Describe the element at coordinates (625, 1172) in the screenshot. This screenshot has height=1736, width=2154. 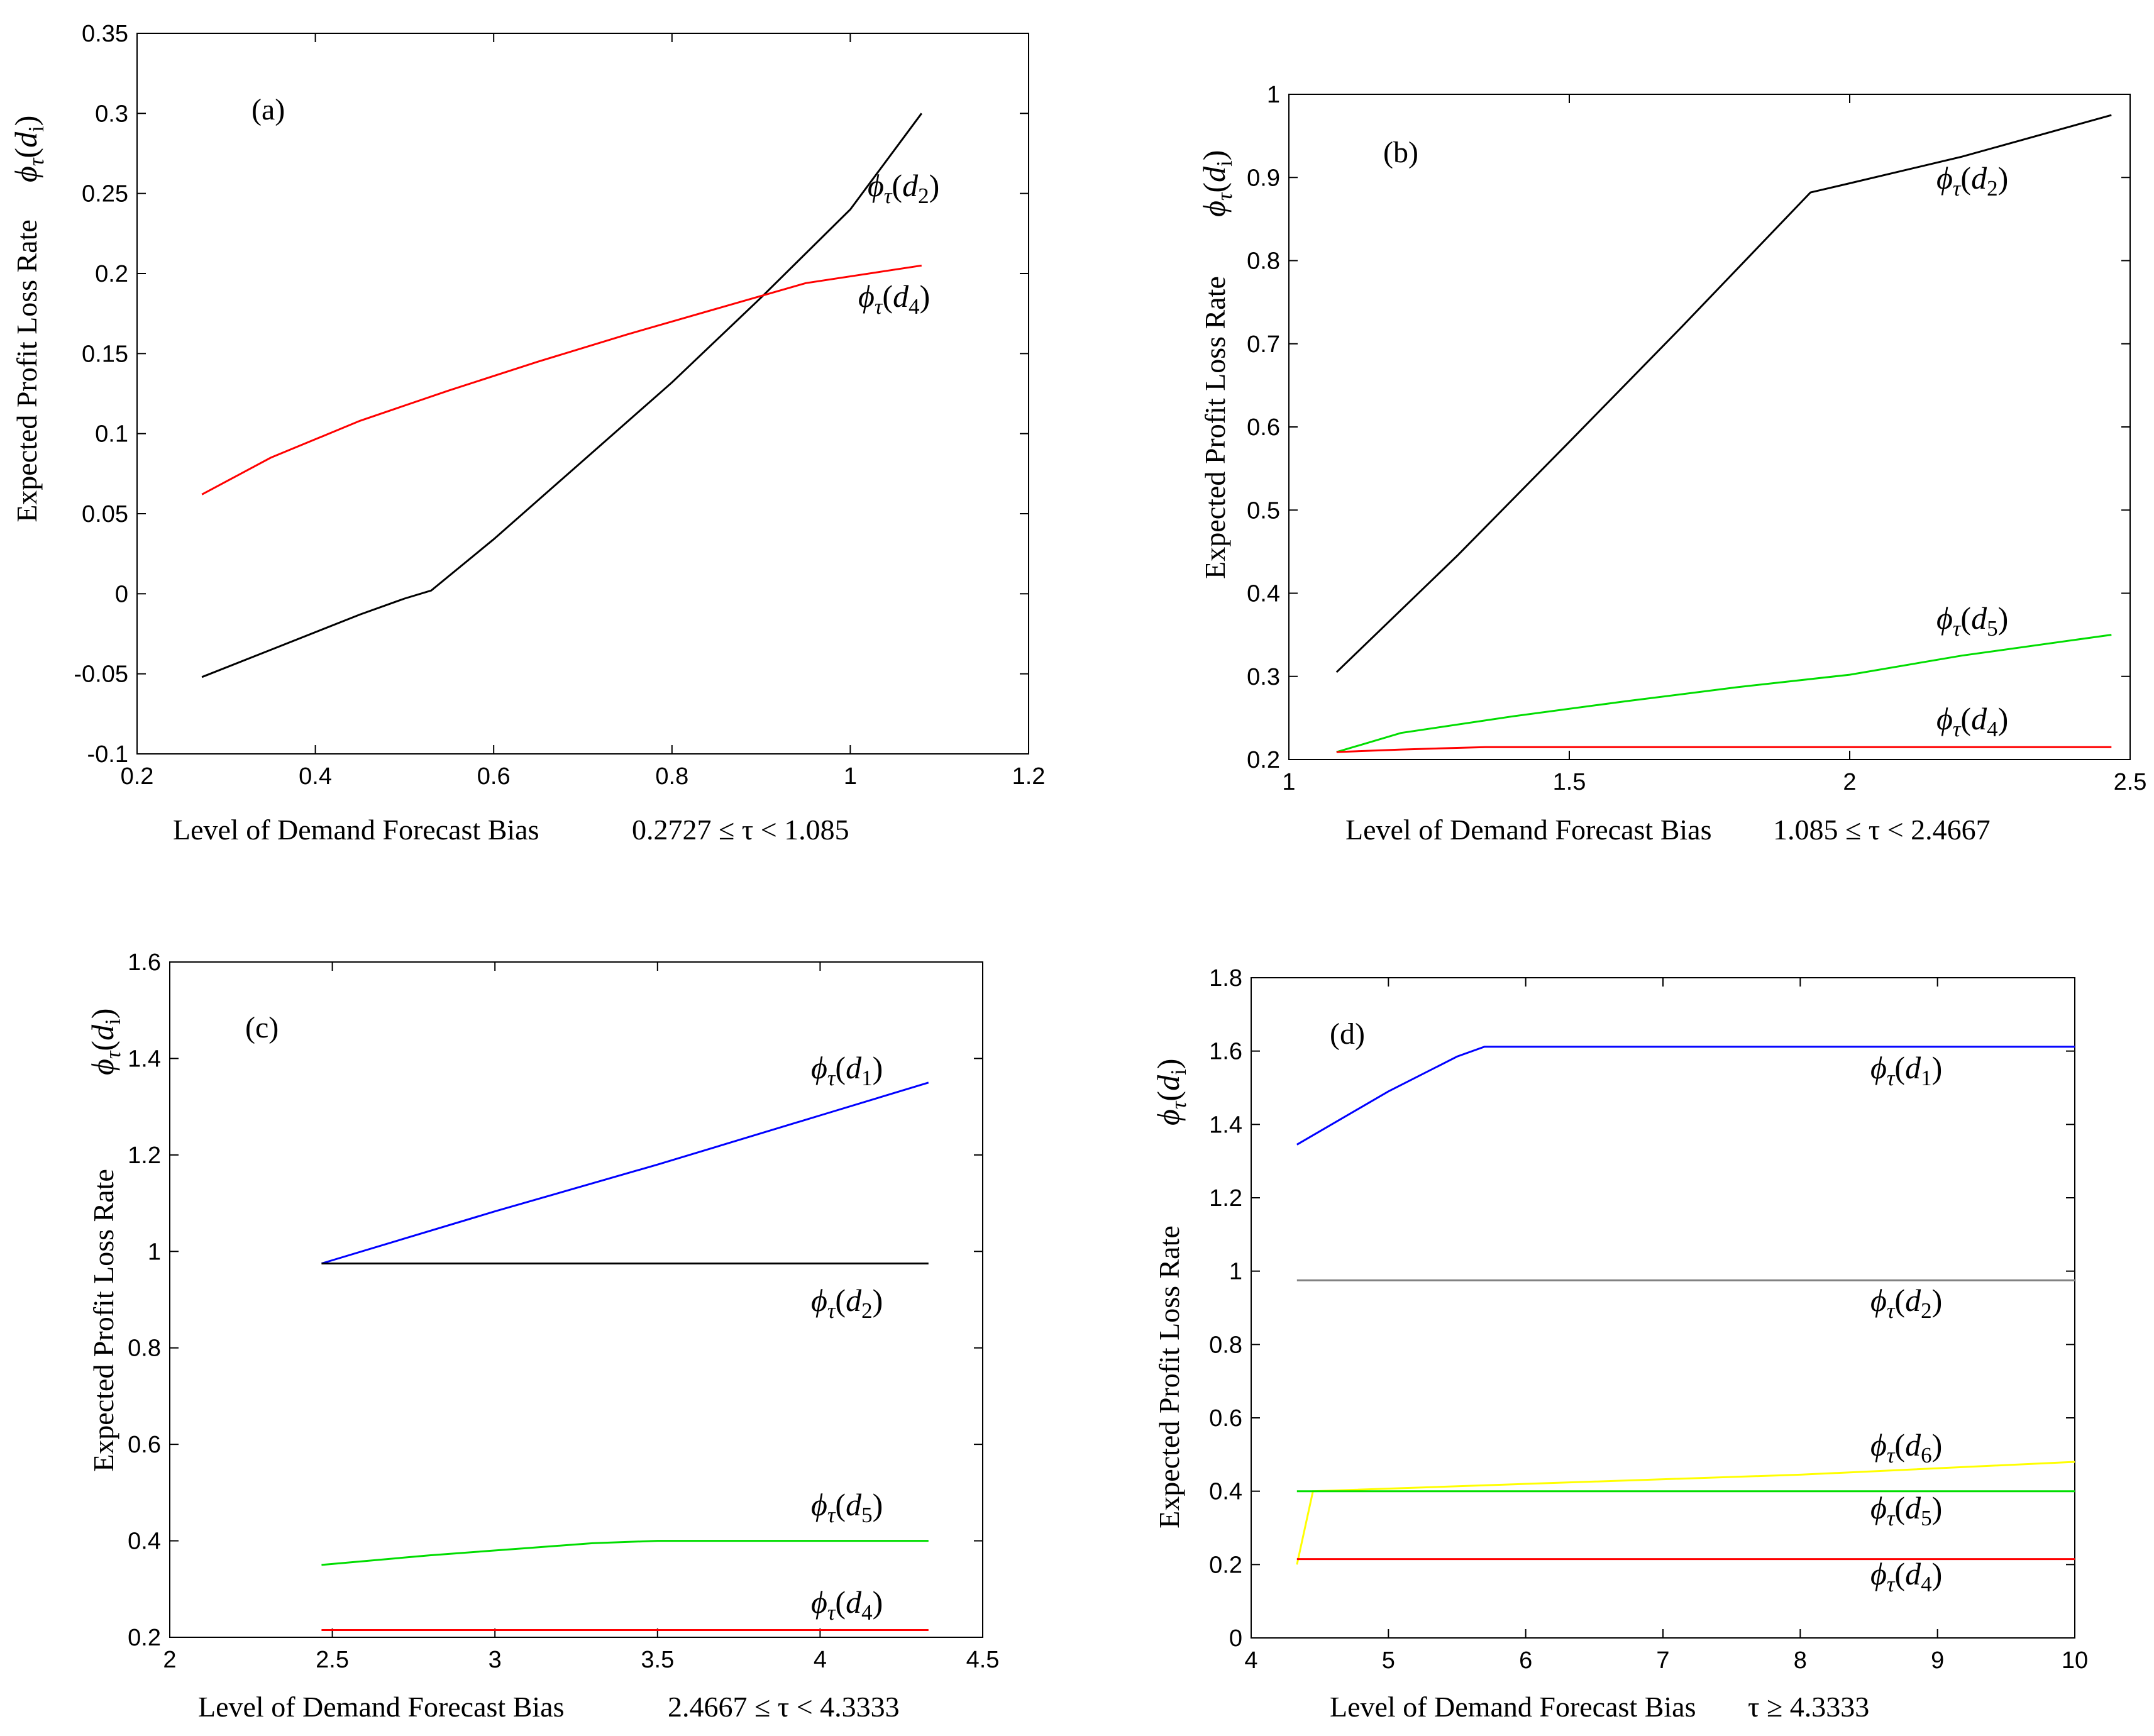
I see `series-line-d1` at that location.